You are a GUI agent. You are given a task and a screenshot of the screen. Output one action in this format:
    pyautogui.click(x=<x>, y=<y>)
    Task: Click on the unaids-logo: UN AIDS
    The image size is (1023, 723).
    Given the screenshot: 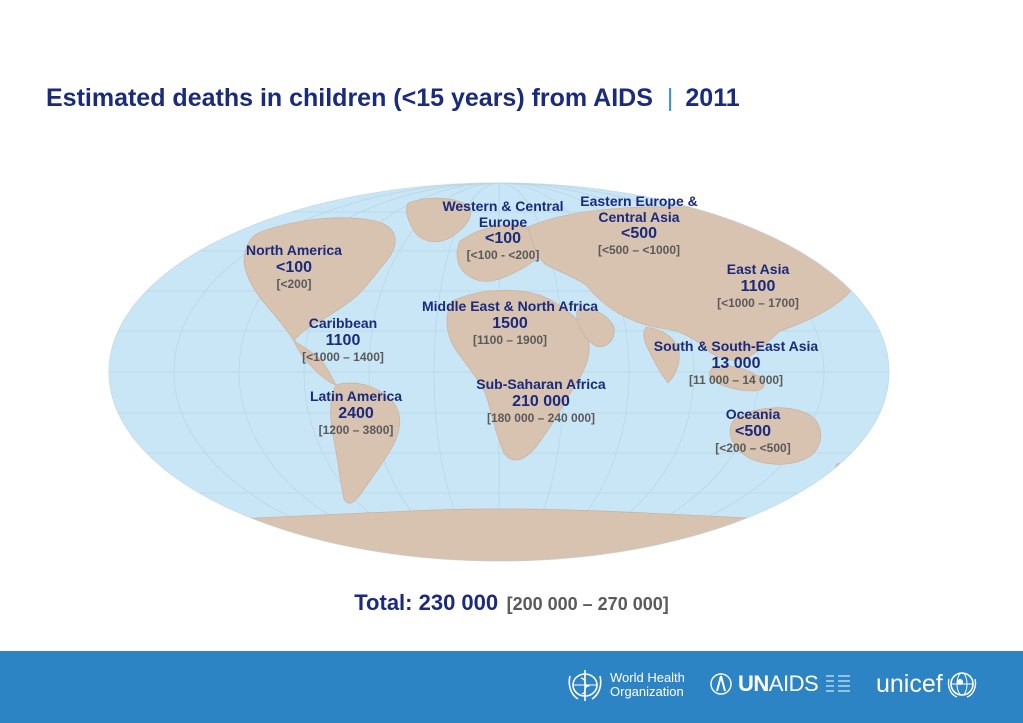 What is the action you would take?
    pyautogui.click(x=780, y=684)
    